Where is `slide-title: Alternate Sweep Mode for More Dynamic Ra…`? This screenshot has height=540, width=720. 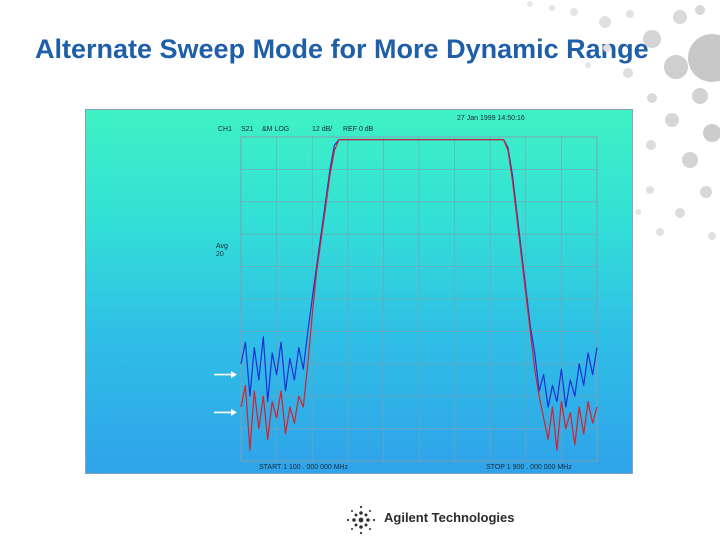
slide-title: Alternate Sweep Mode for More Dynamic Ra… is located at coordinates (342, 49).